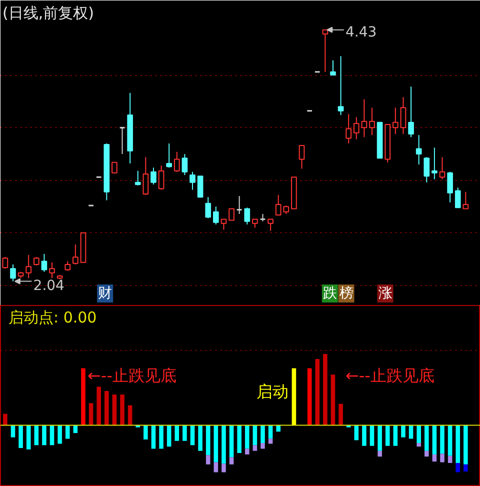 The height and width of the screenshot is (486, 480). I want to click on annotation: 榜, so click(346, 294).